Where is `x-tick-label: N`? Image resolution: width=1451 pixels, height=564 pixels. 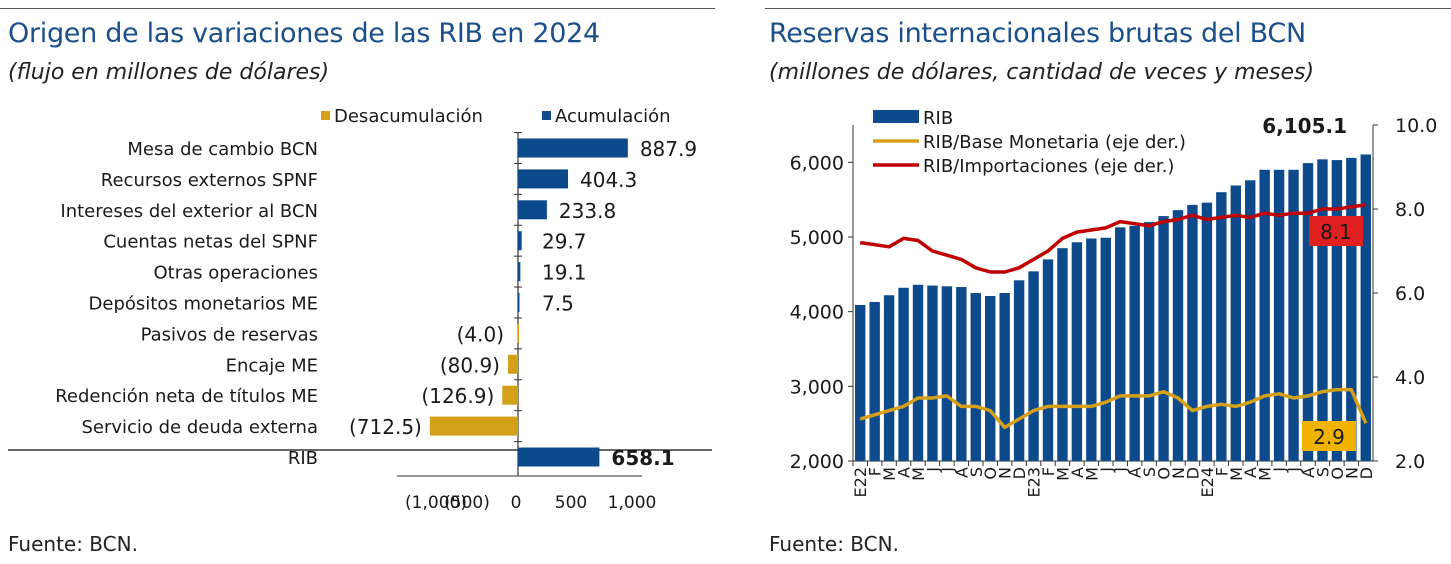
x-tick-label: N is located at coordinates (1351, 473).